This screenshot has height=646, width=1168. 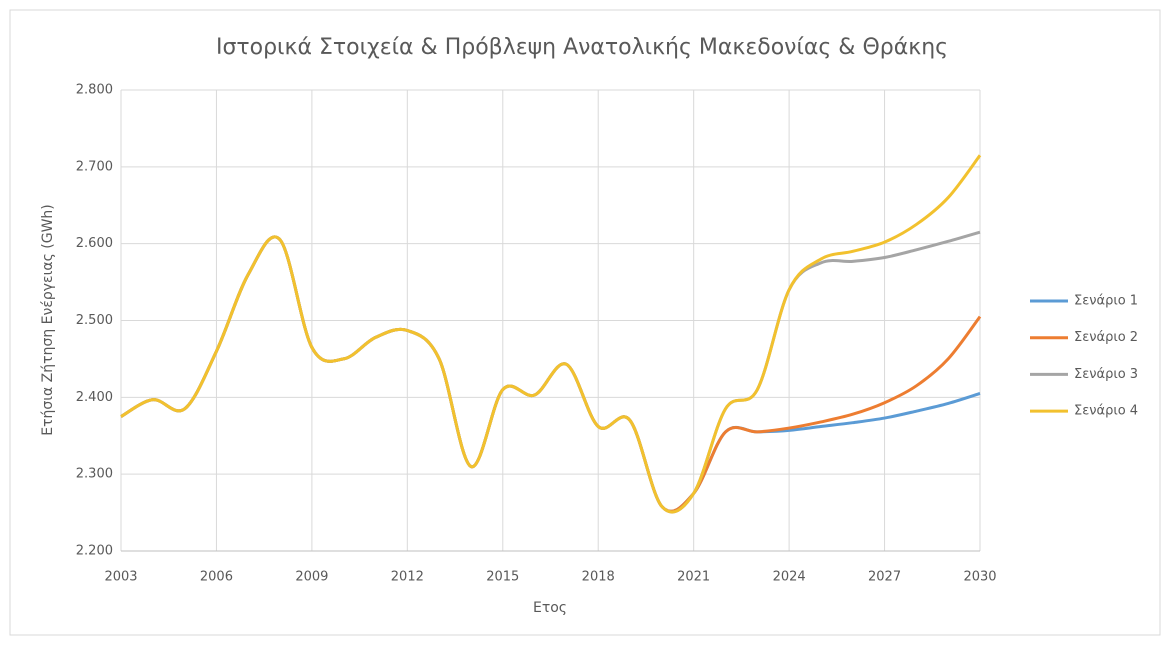 I want to click on x-tick-label: 2006, so click(x=216, y=577).